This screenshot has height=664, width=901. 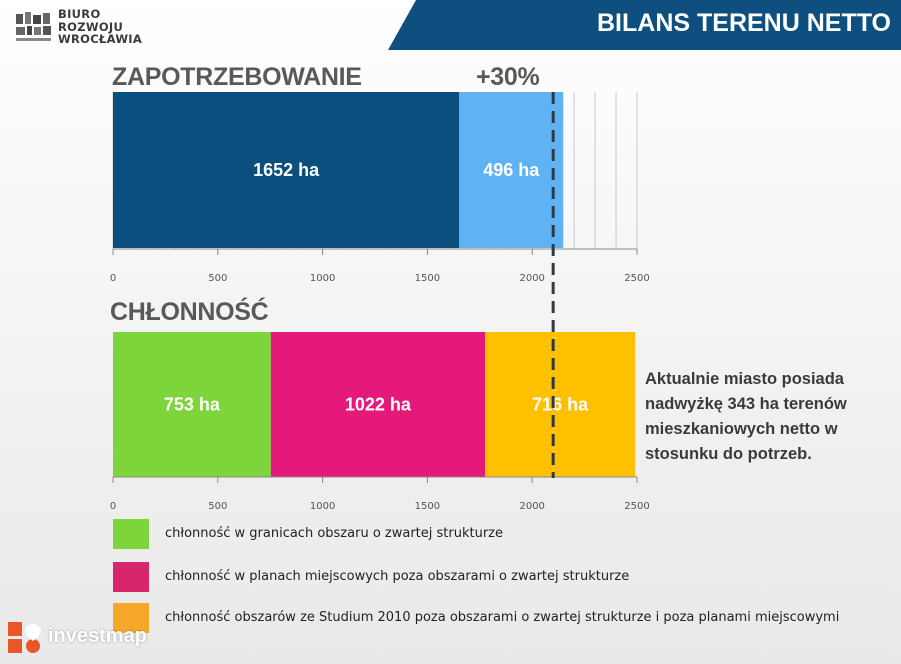 What do you see at coordinates (237, 77) in the screenshot?
I see `demand-label: ZAPOTRZEBOWANIE` at bounding box center [237, 77].